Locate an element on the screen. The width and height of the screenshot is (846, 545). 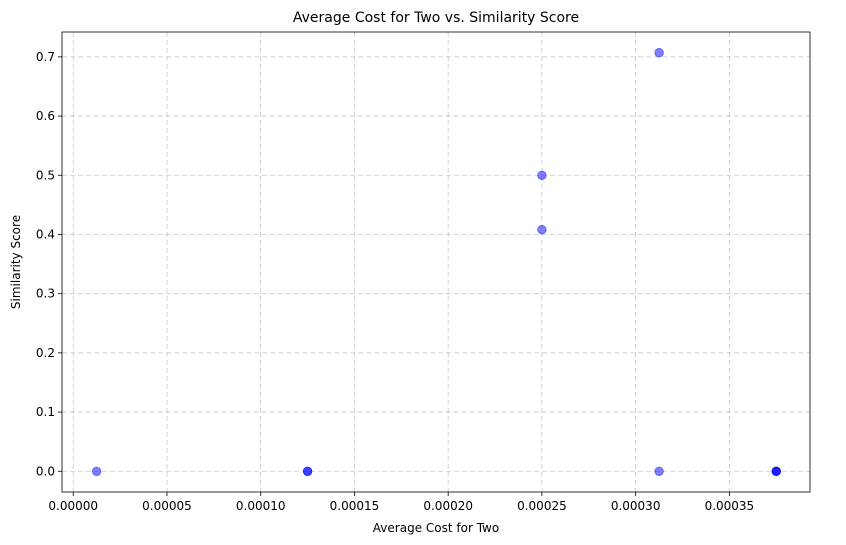
x-tick-label: 0.00030 is located at coordinates (636, 506).